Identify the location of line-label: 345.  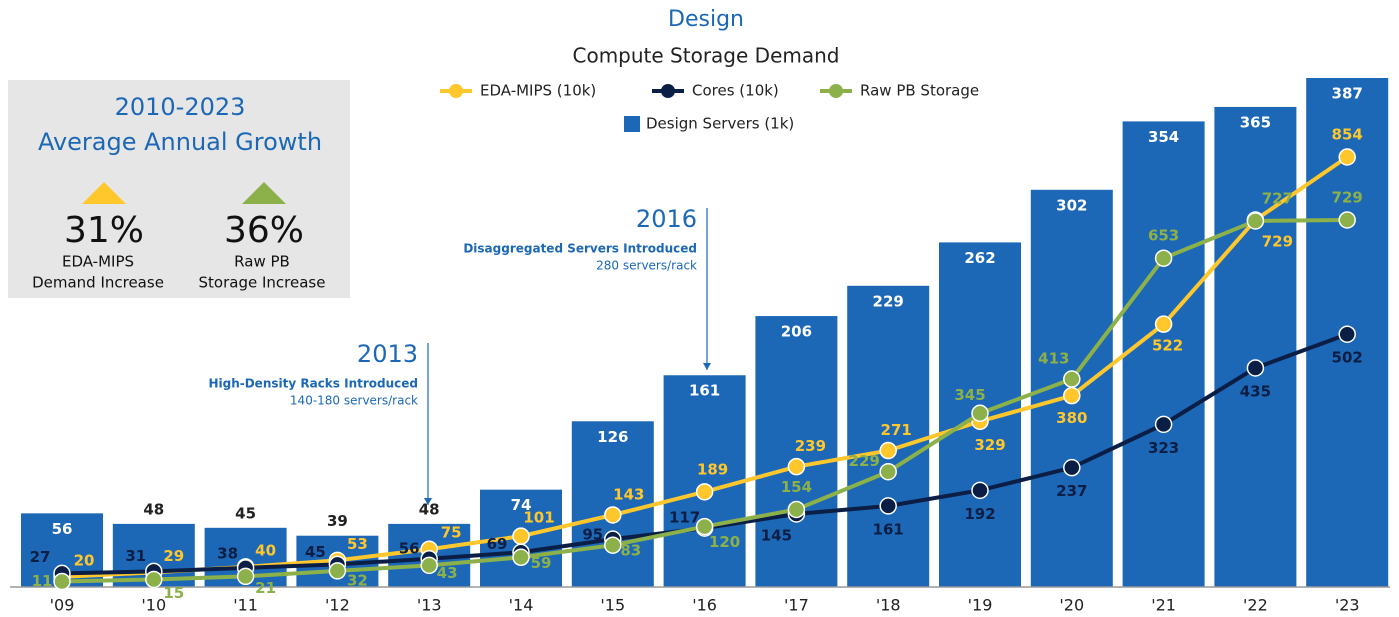
(969, 395).